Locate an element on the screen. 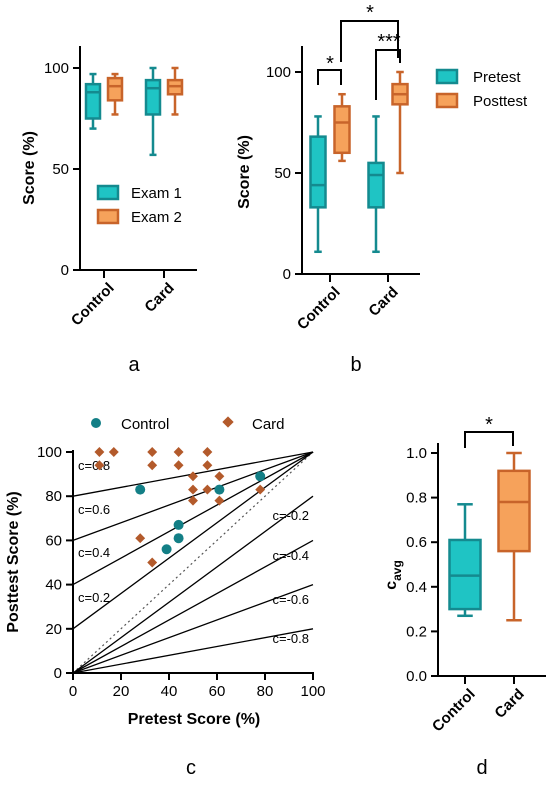 The height and width of the screenshot is (789, 550). panel-b-ylabel: Score (%) is located at coordinates (244, 172).